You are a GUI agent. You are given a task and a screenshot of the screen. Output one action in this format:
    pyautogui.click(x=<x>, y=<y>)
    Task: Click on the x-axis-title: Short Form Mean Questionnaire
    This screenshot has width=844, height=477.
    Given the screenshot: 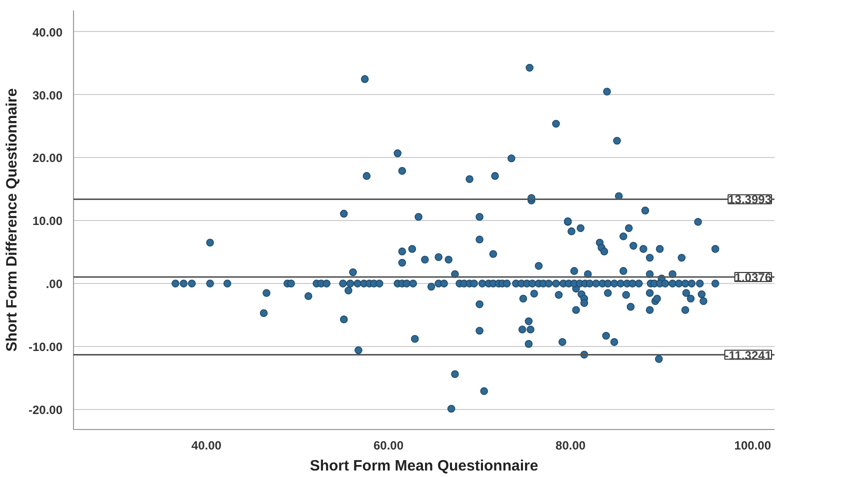 What is the action you would take?
    pyautogui.click(x=424, y=466)
    